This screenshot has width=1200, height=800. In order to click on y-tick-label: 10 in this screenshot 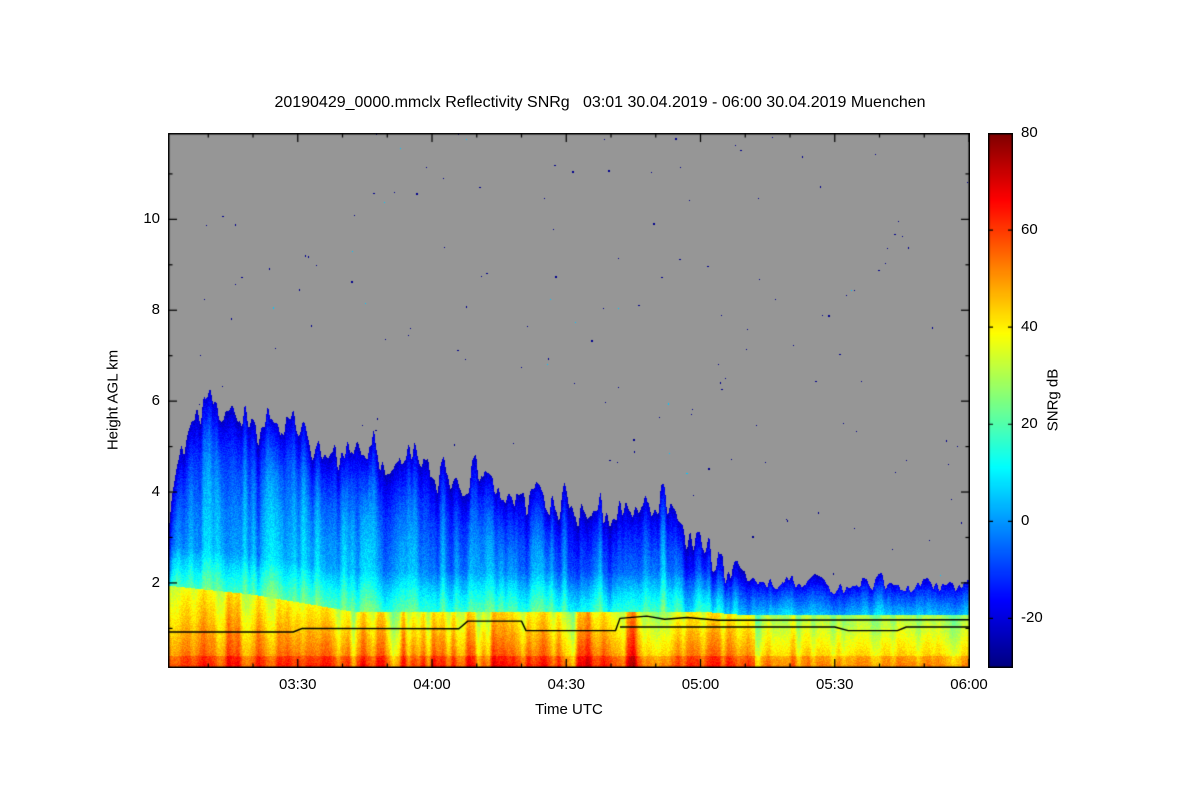, I will do `click(151, 219)`.